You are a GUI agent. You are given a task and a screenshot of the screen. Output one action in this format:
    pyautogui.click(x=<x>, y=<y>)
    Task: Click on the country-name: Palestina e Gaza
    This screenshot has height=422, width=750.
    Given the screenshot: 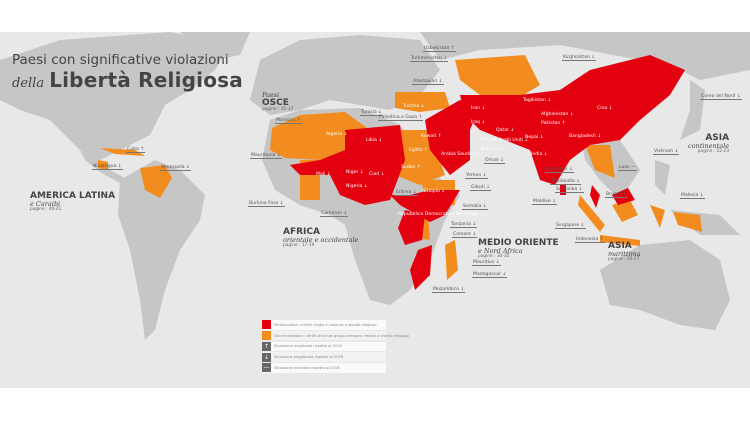 What is the action you would take?
    pyautogui.click(x=398, y=117)
    